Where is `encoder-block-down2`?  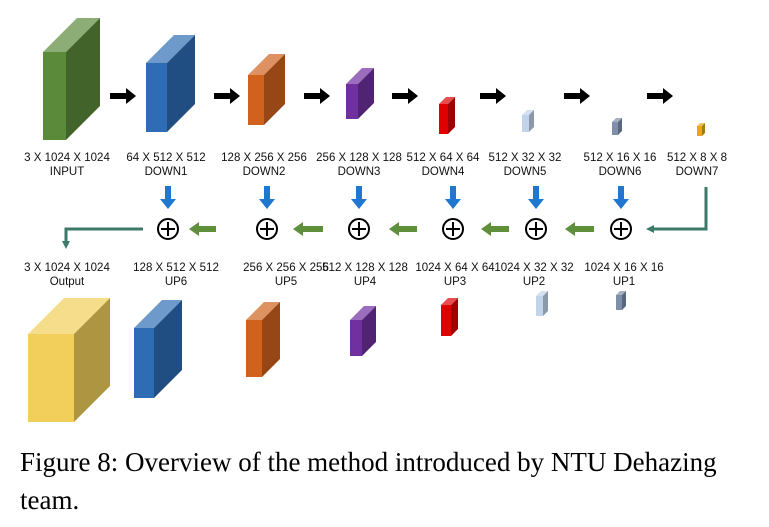 encoder-block-down2 is located at coordinates (266, 89).